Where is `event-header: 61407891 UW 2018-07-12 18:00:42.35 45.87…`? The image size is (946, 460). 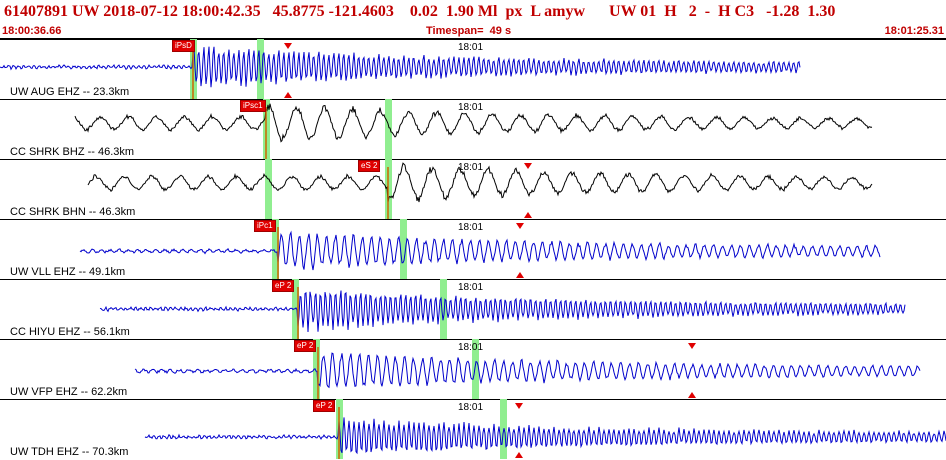 event-header: 61407891 UW 2018-07-12 18:00:42.35 45.87… is located at coordinates (473, 20).